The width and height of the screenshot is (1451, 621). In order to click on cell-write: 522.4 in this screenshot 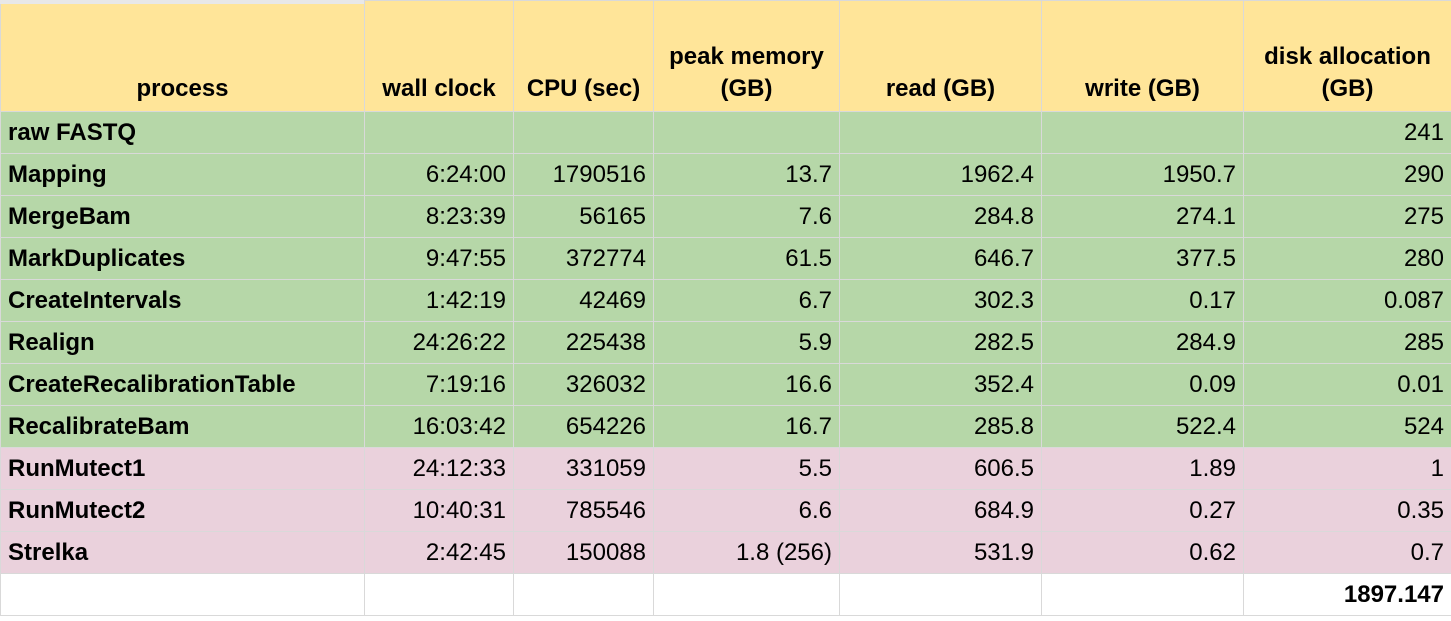, I will do `click(1142, 426)`.